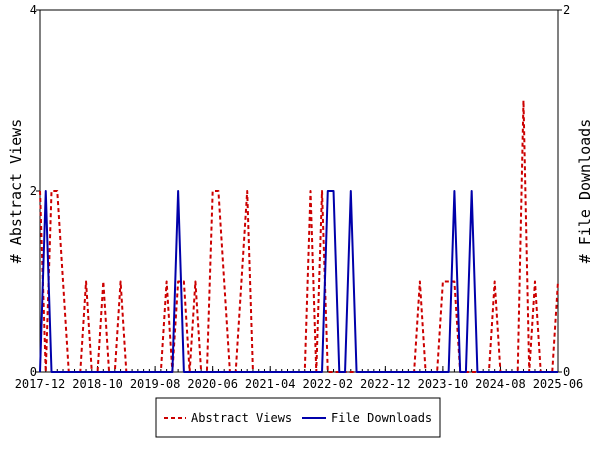 This screenshot has height=450, width=600. Describe the element at coordinates (40, 384) in the screenshot. I see `x-tick-label: 2017-12` at that location.